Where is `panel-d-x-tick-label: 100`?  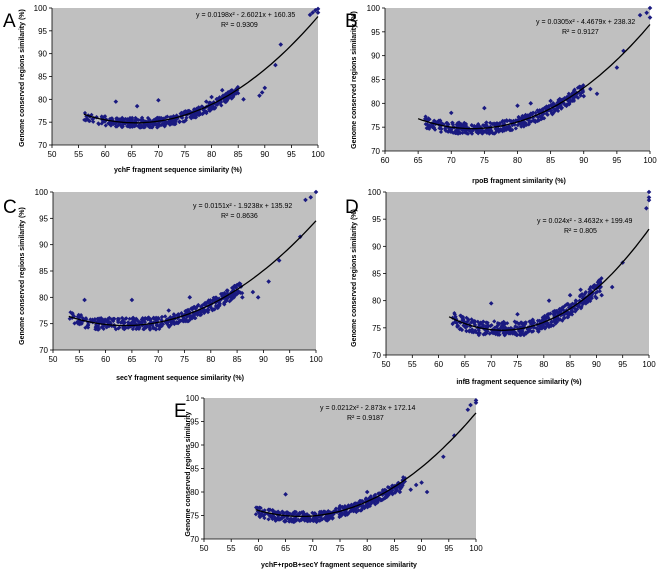
panel-d-x-tick-label: 100 is located at coordinates (649, 364).